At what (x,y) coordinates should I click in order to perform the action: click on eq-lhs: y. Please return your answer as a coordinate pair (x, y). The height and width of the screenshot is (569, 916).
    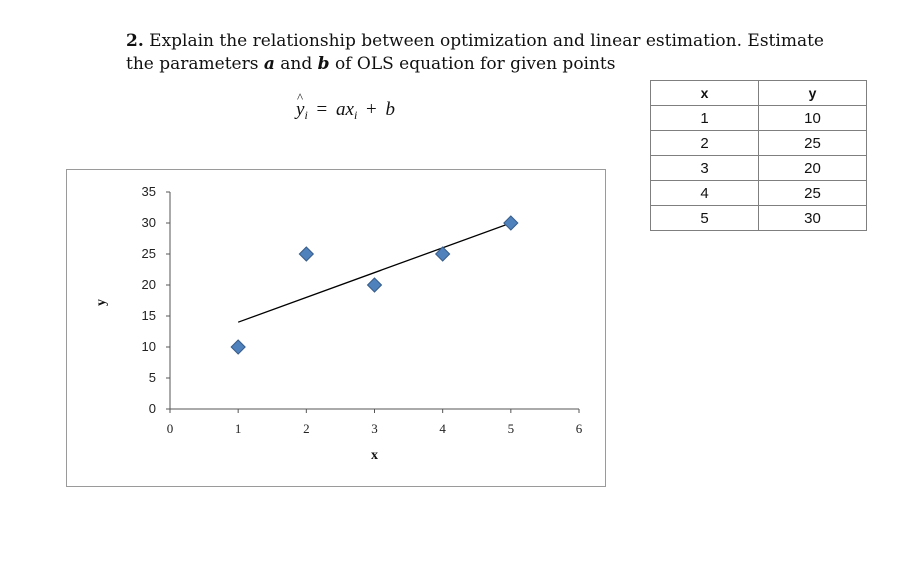
    Looking at the image, I should click on (300, 105).